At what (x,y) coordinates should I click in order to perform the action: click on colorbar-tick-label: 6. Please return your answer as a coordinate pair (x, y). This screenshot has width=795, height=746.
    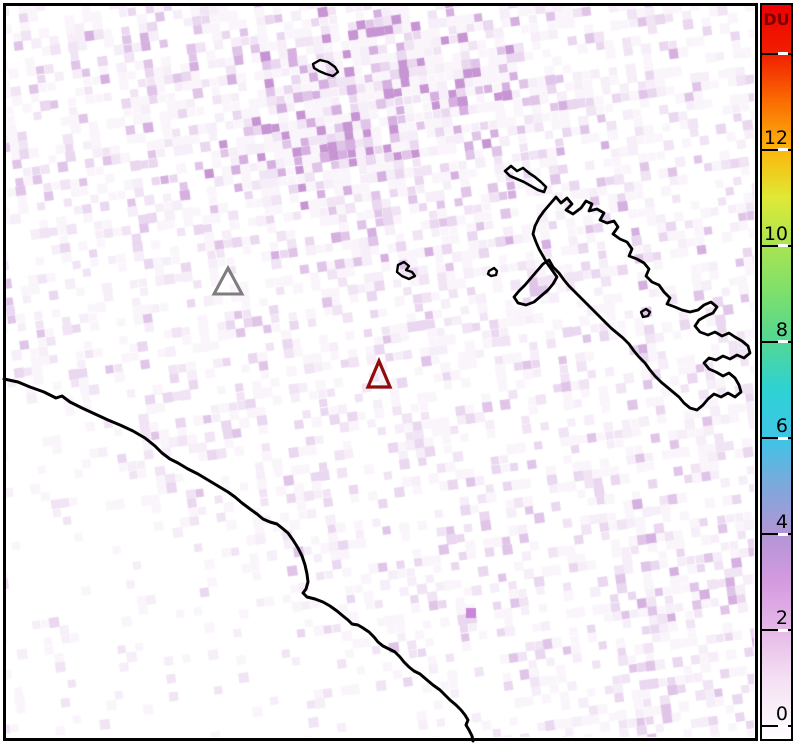
    Looking at the image, I should click on (781, 426).